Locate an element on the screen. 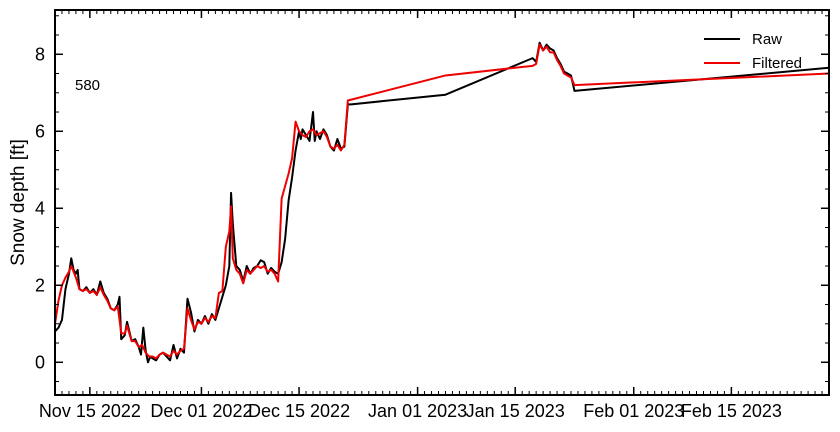 This screenshot has height=432, width=840. y-tick-label: 6 is located at coordinates (40, 131).